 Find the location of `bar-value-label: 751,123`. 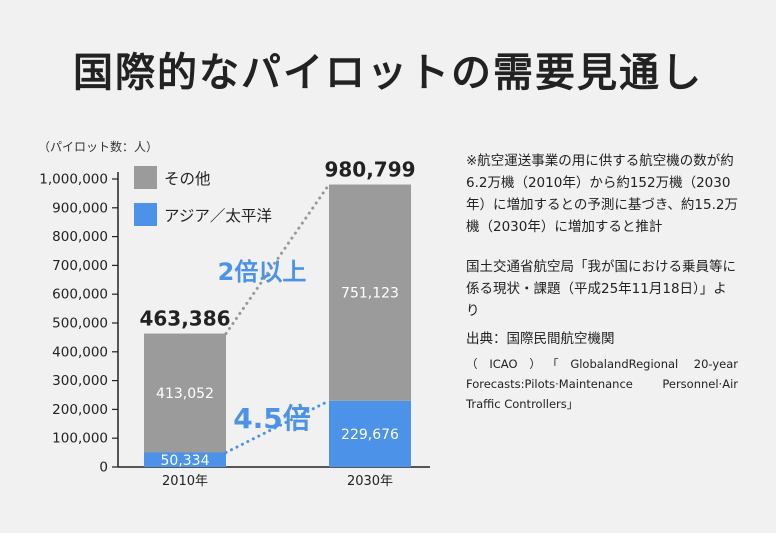

bar-value-label: 751,123 is located at coordinates (370, 294).